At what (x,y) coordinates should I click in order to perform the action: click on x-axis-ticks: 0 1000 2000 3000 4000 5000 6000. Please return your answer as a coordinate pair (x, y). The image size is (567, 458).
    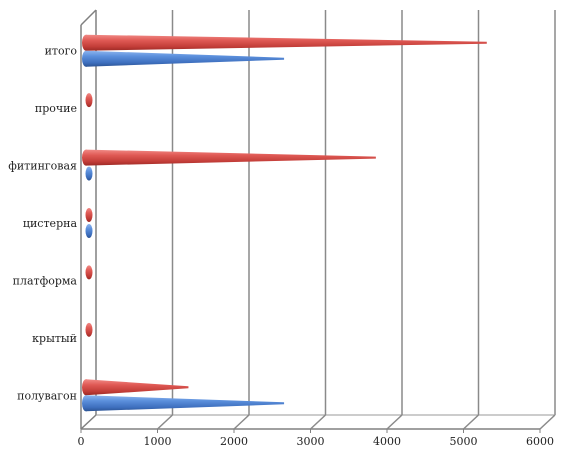
    Looking at the image, I should click on (316, 438).